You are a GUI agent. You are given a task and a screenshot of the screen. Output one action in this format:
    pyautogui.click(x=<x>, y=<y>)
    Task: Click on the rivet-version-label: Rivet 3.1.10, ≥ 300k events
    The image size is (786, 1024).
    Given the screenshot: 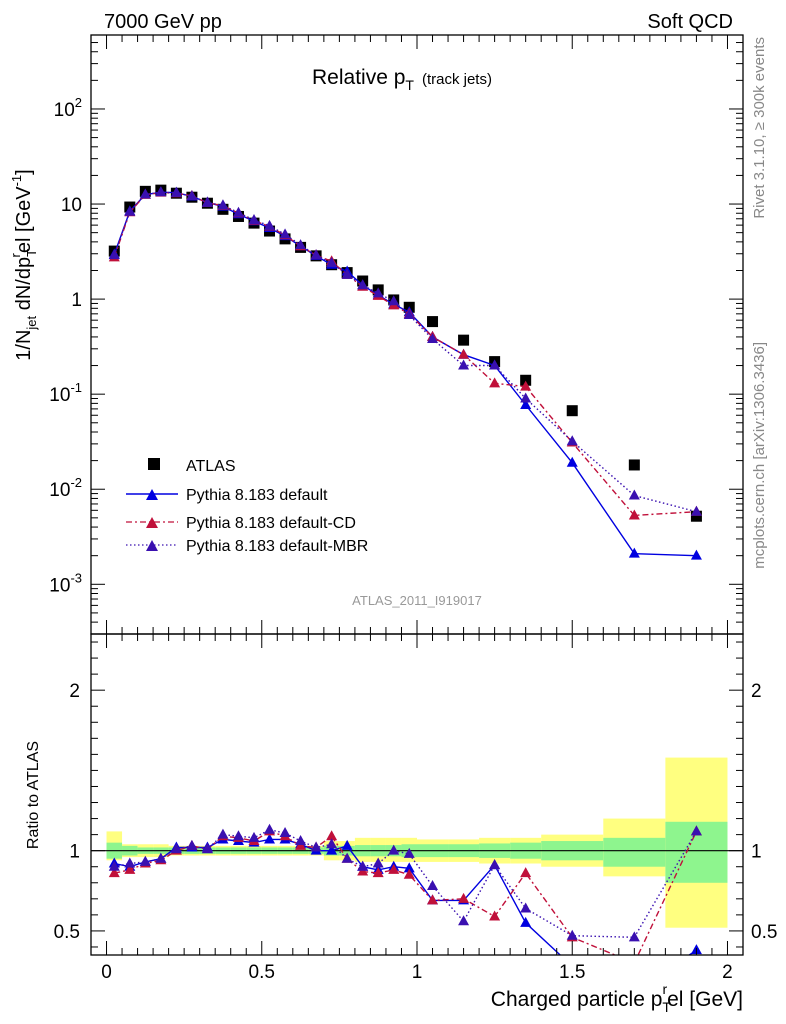 What is the action you would take?
    pyautogui.click(x=759, y=128)
    